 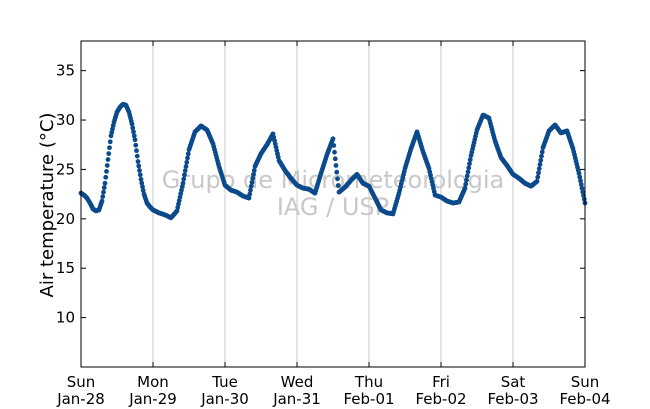 I want to click on watermark: Grupo de Micrometeorologia IAG / USP, so click(x=333, y=193).